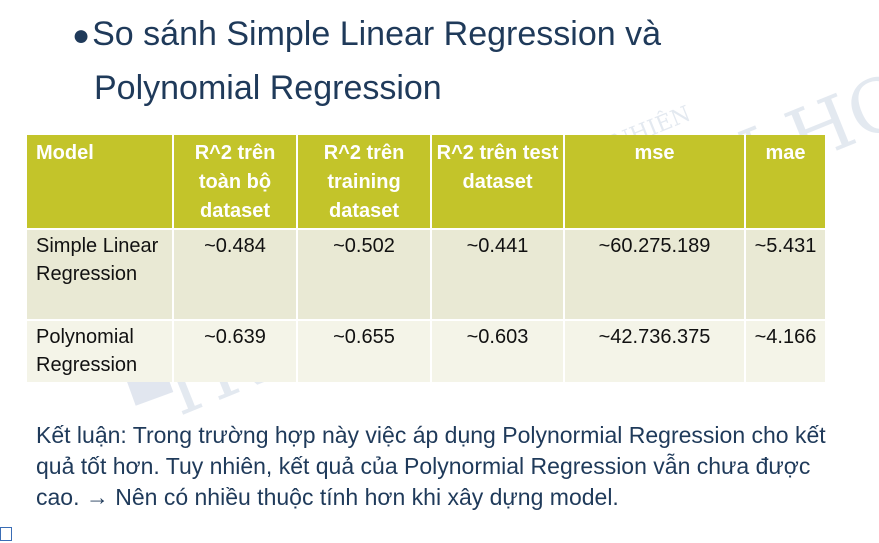 The height and width of the screenshot is (543, 879). Describe the element at coordinates (6, 534) in the screenshot. I see `corner-logo-icon` at that location.